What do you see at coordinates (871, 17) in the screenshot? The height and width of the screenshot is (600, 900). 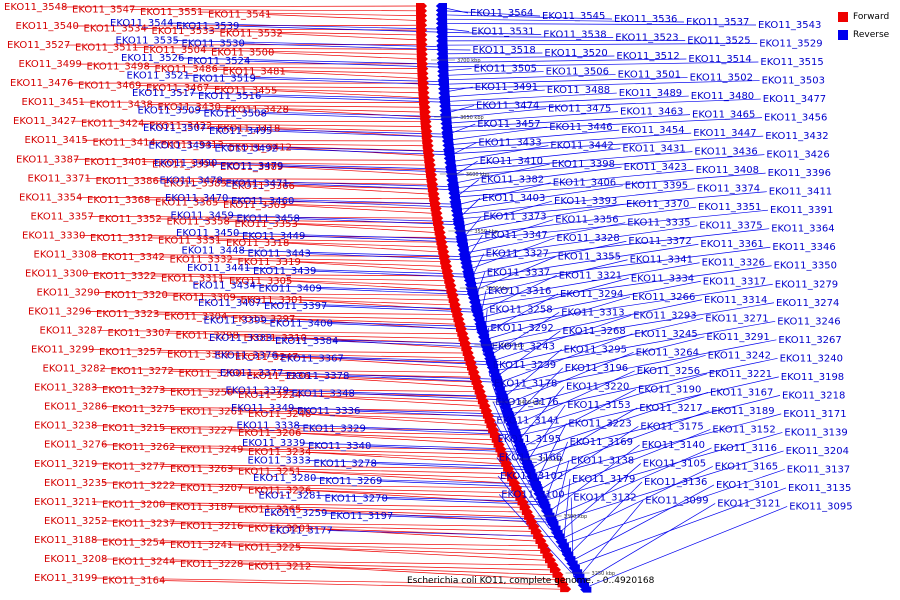 I see `legend-forward-label: Forward` at bounding box center [871, 17].